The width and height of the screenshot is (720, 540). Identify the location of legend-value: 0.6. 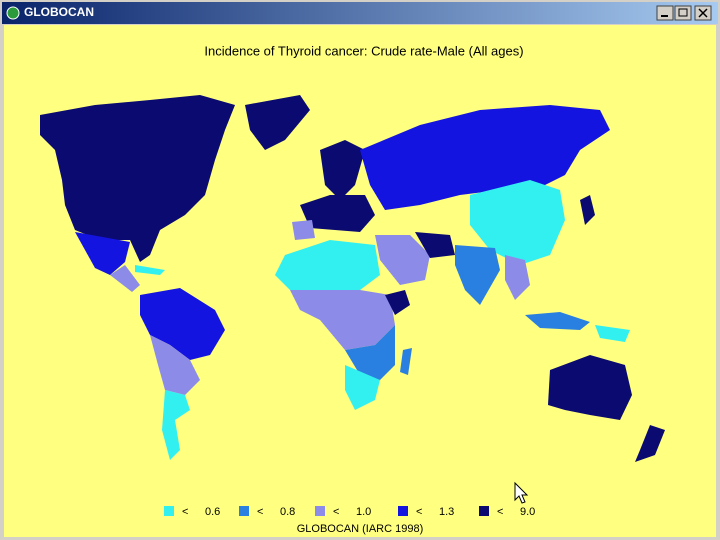
(212, 512).